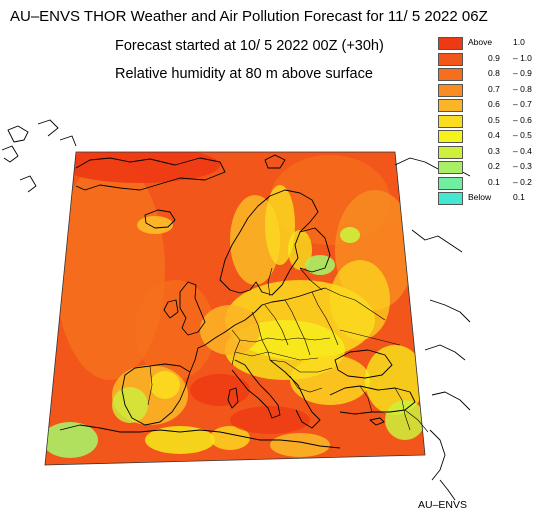 This screenshot has height=518, width=548. I want to click on legend-row: 0.9 – 1.0, so click(493, 60).